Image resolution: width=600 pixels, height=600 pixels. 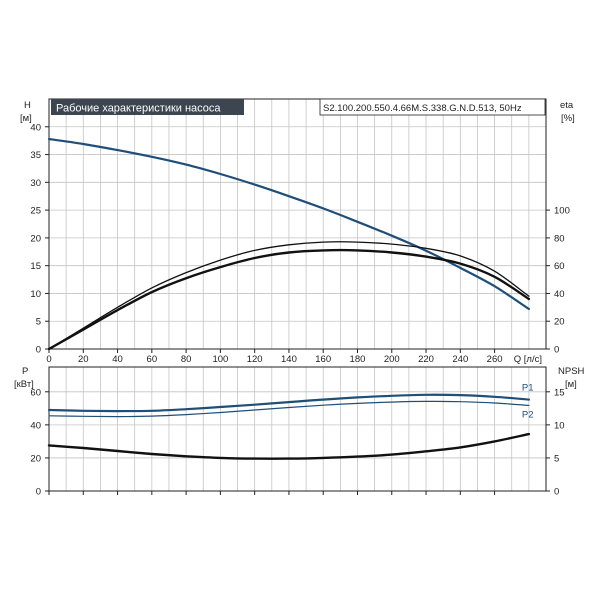 What do you see at coordinates (559, 294) in the screenshot?
I see `right-tick-label: 40` at bounding box center [559, 294].